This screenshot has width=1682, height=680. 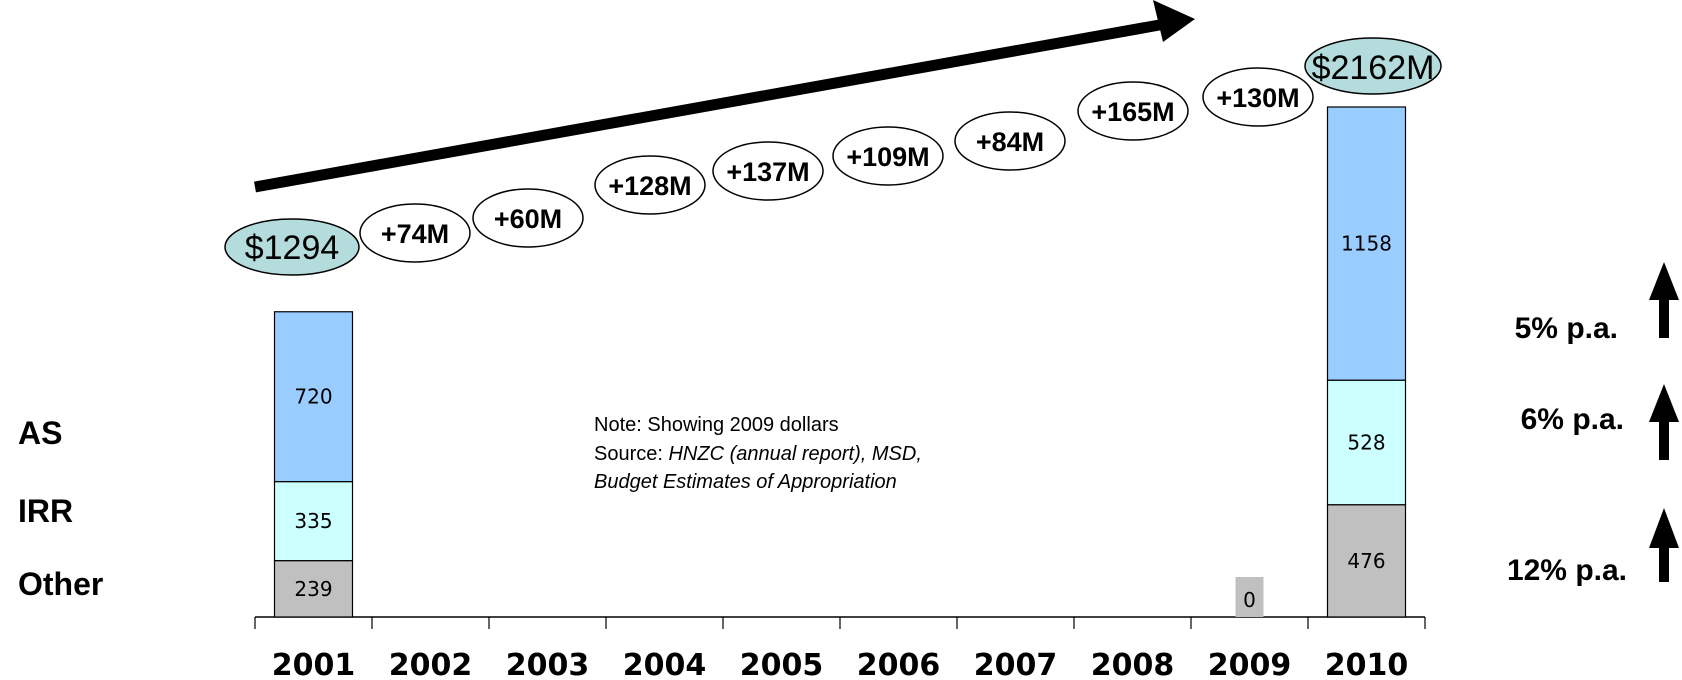 What do you see at coordinates (1133, 664) in the screenshot?
I see `x-tick-label: 2008` at bounding box center [1133, 664].